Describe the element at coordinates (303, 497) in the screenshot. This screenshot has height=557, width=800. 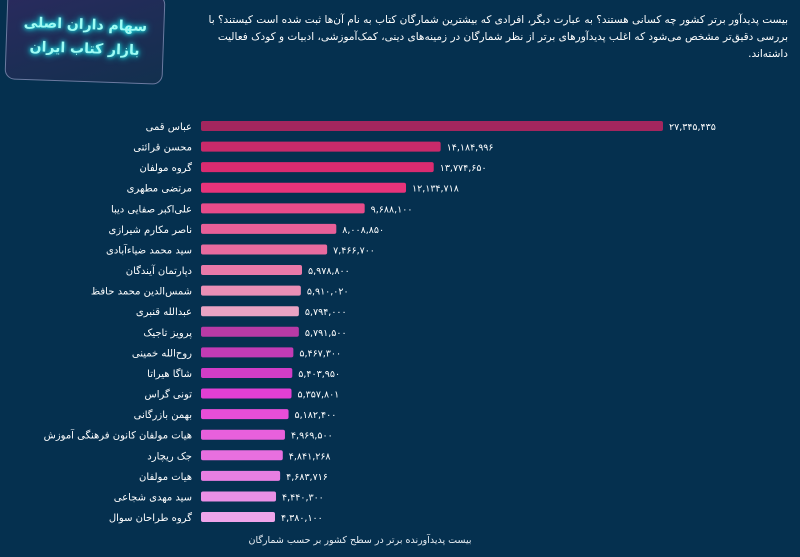
I see `value-label: ۴,۴۴۰,۳۰۰` at that location.